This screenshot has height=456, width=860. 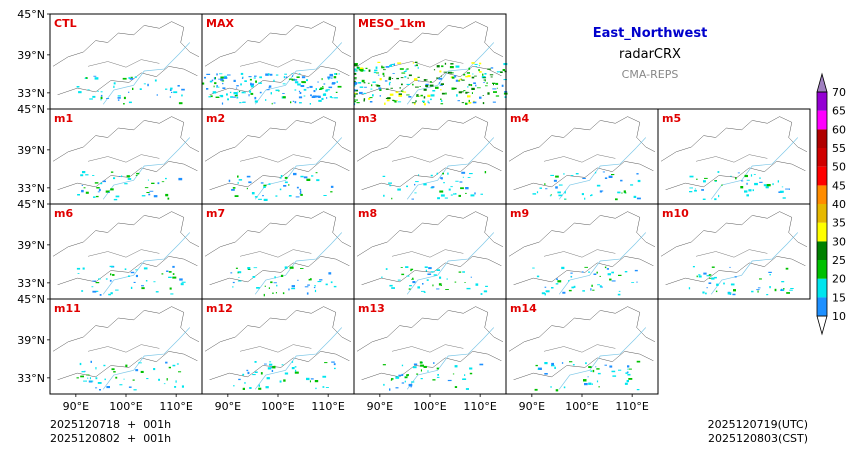 What do you see at coordinates (228, 406) in the screenshot?
I see `lon-tick-label: 90°E` at bounding box center [228, 406].